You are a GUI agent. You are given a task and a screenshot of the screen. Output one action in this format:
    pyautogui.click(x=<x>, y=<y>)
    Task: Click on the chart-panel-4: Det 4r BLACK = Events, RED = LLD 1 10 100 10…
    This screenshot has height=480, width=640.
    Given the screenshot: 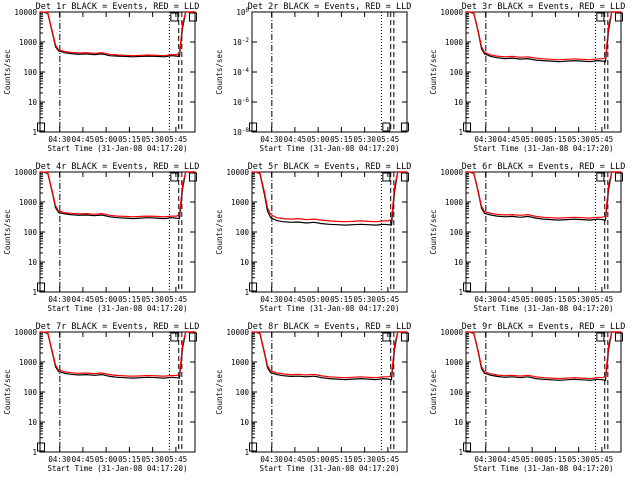 What is the action you would take?
    pyautogui.click(x=101, y=237)
    